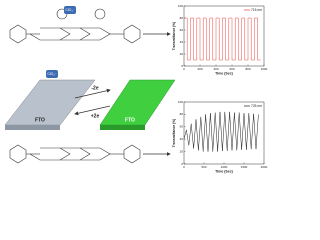 Image resolution: width=320 pixels, height=240 pixels. I want to click on legend-label: 715 nm, so click(256, 10).